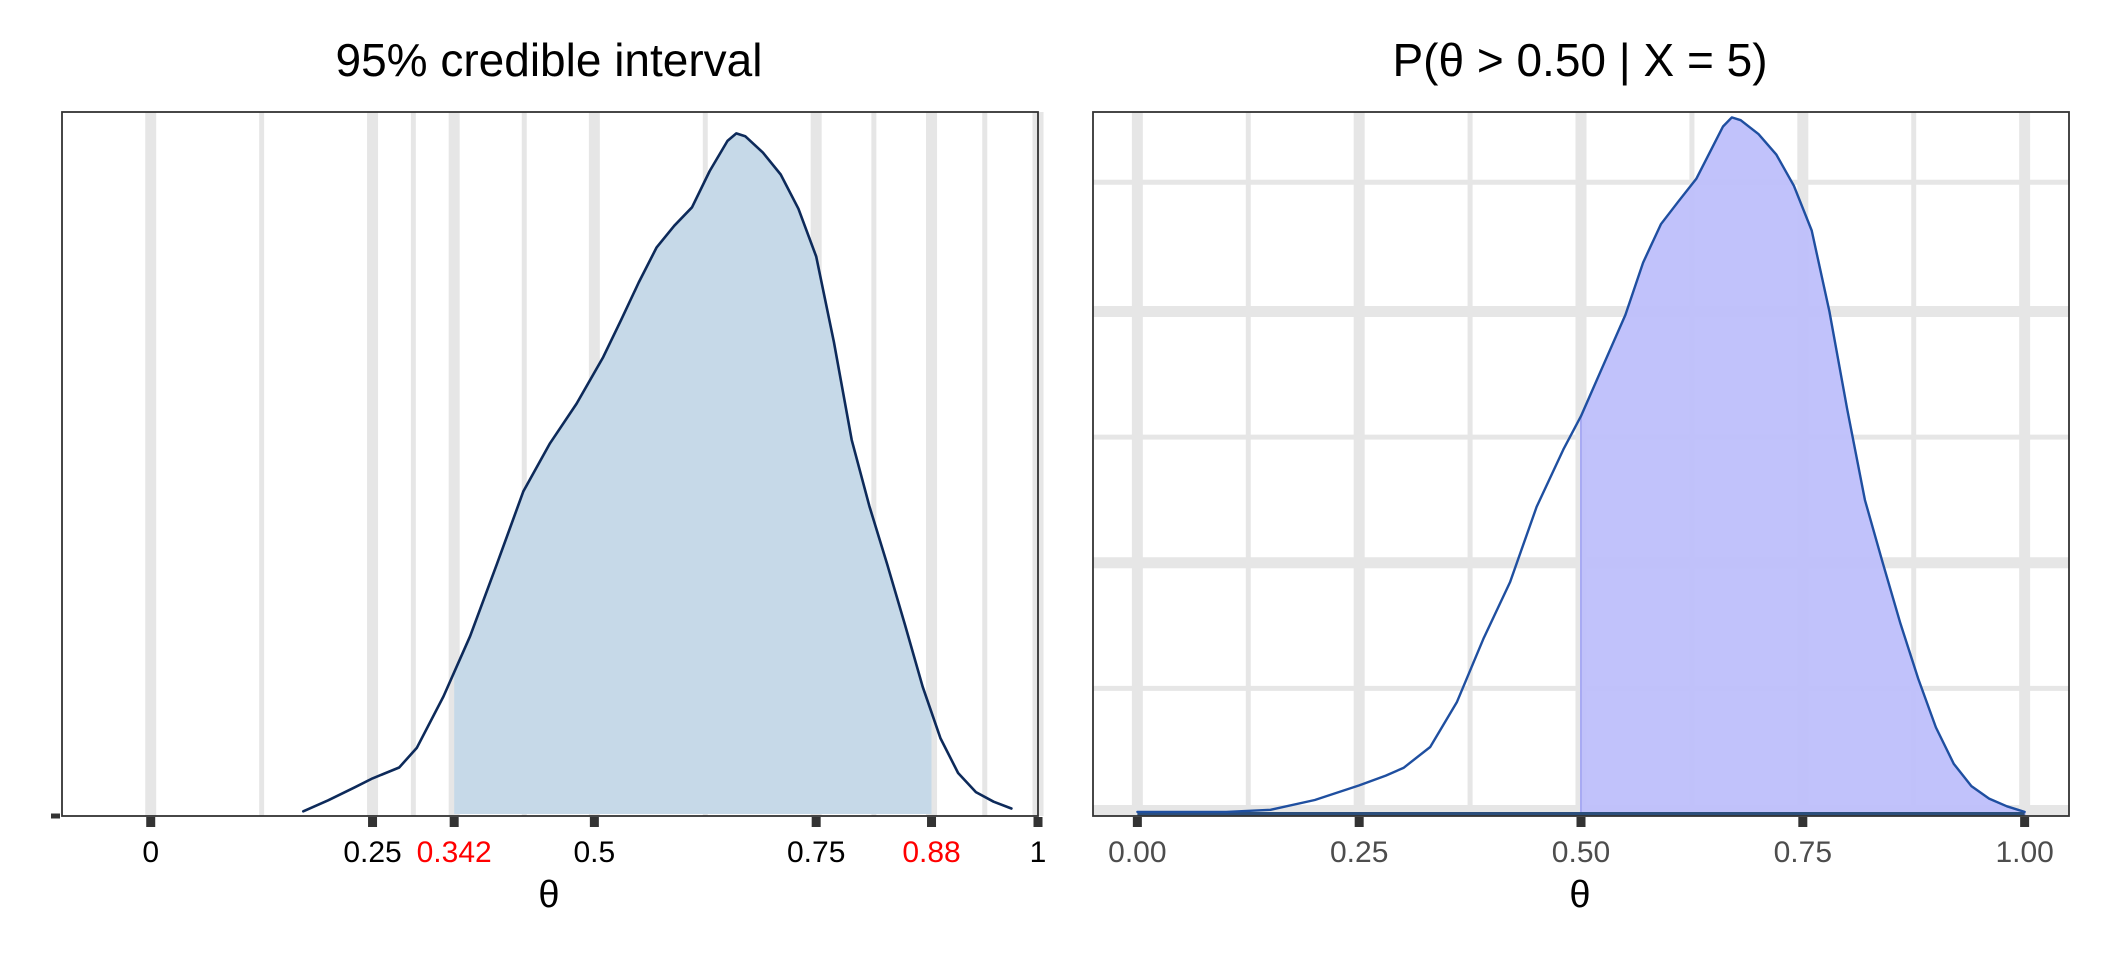 The height and width of the screenshot is (960, 2112). Describe the element at coordinates (1581, 852) in the screenshot. I see `right-x-tick-label: 0.50` at that location.